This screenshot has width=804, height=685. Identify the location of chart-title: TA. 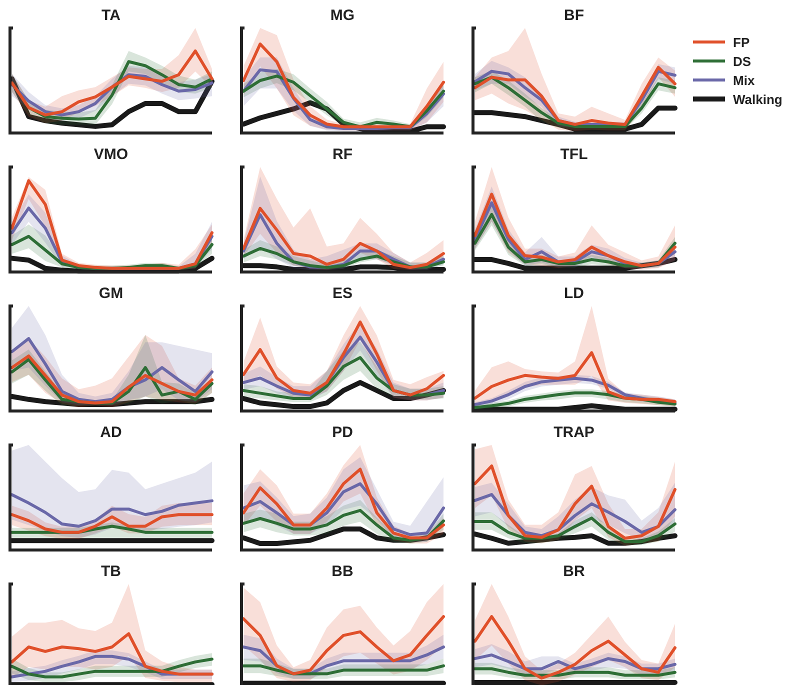
(111, 15).